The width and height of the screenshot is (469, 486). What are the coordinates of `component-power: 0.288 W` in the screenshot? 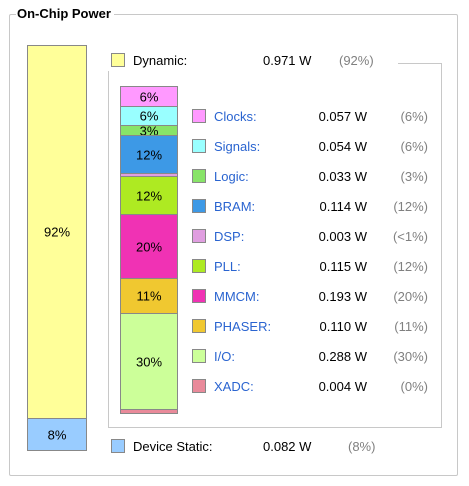 It's located at (342, 356).